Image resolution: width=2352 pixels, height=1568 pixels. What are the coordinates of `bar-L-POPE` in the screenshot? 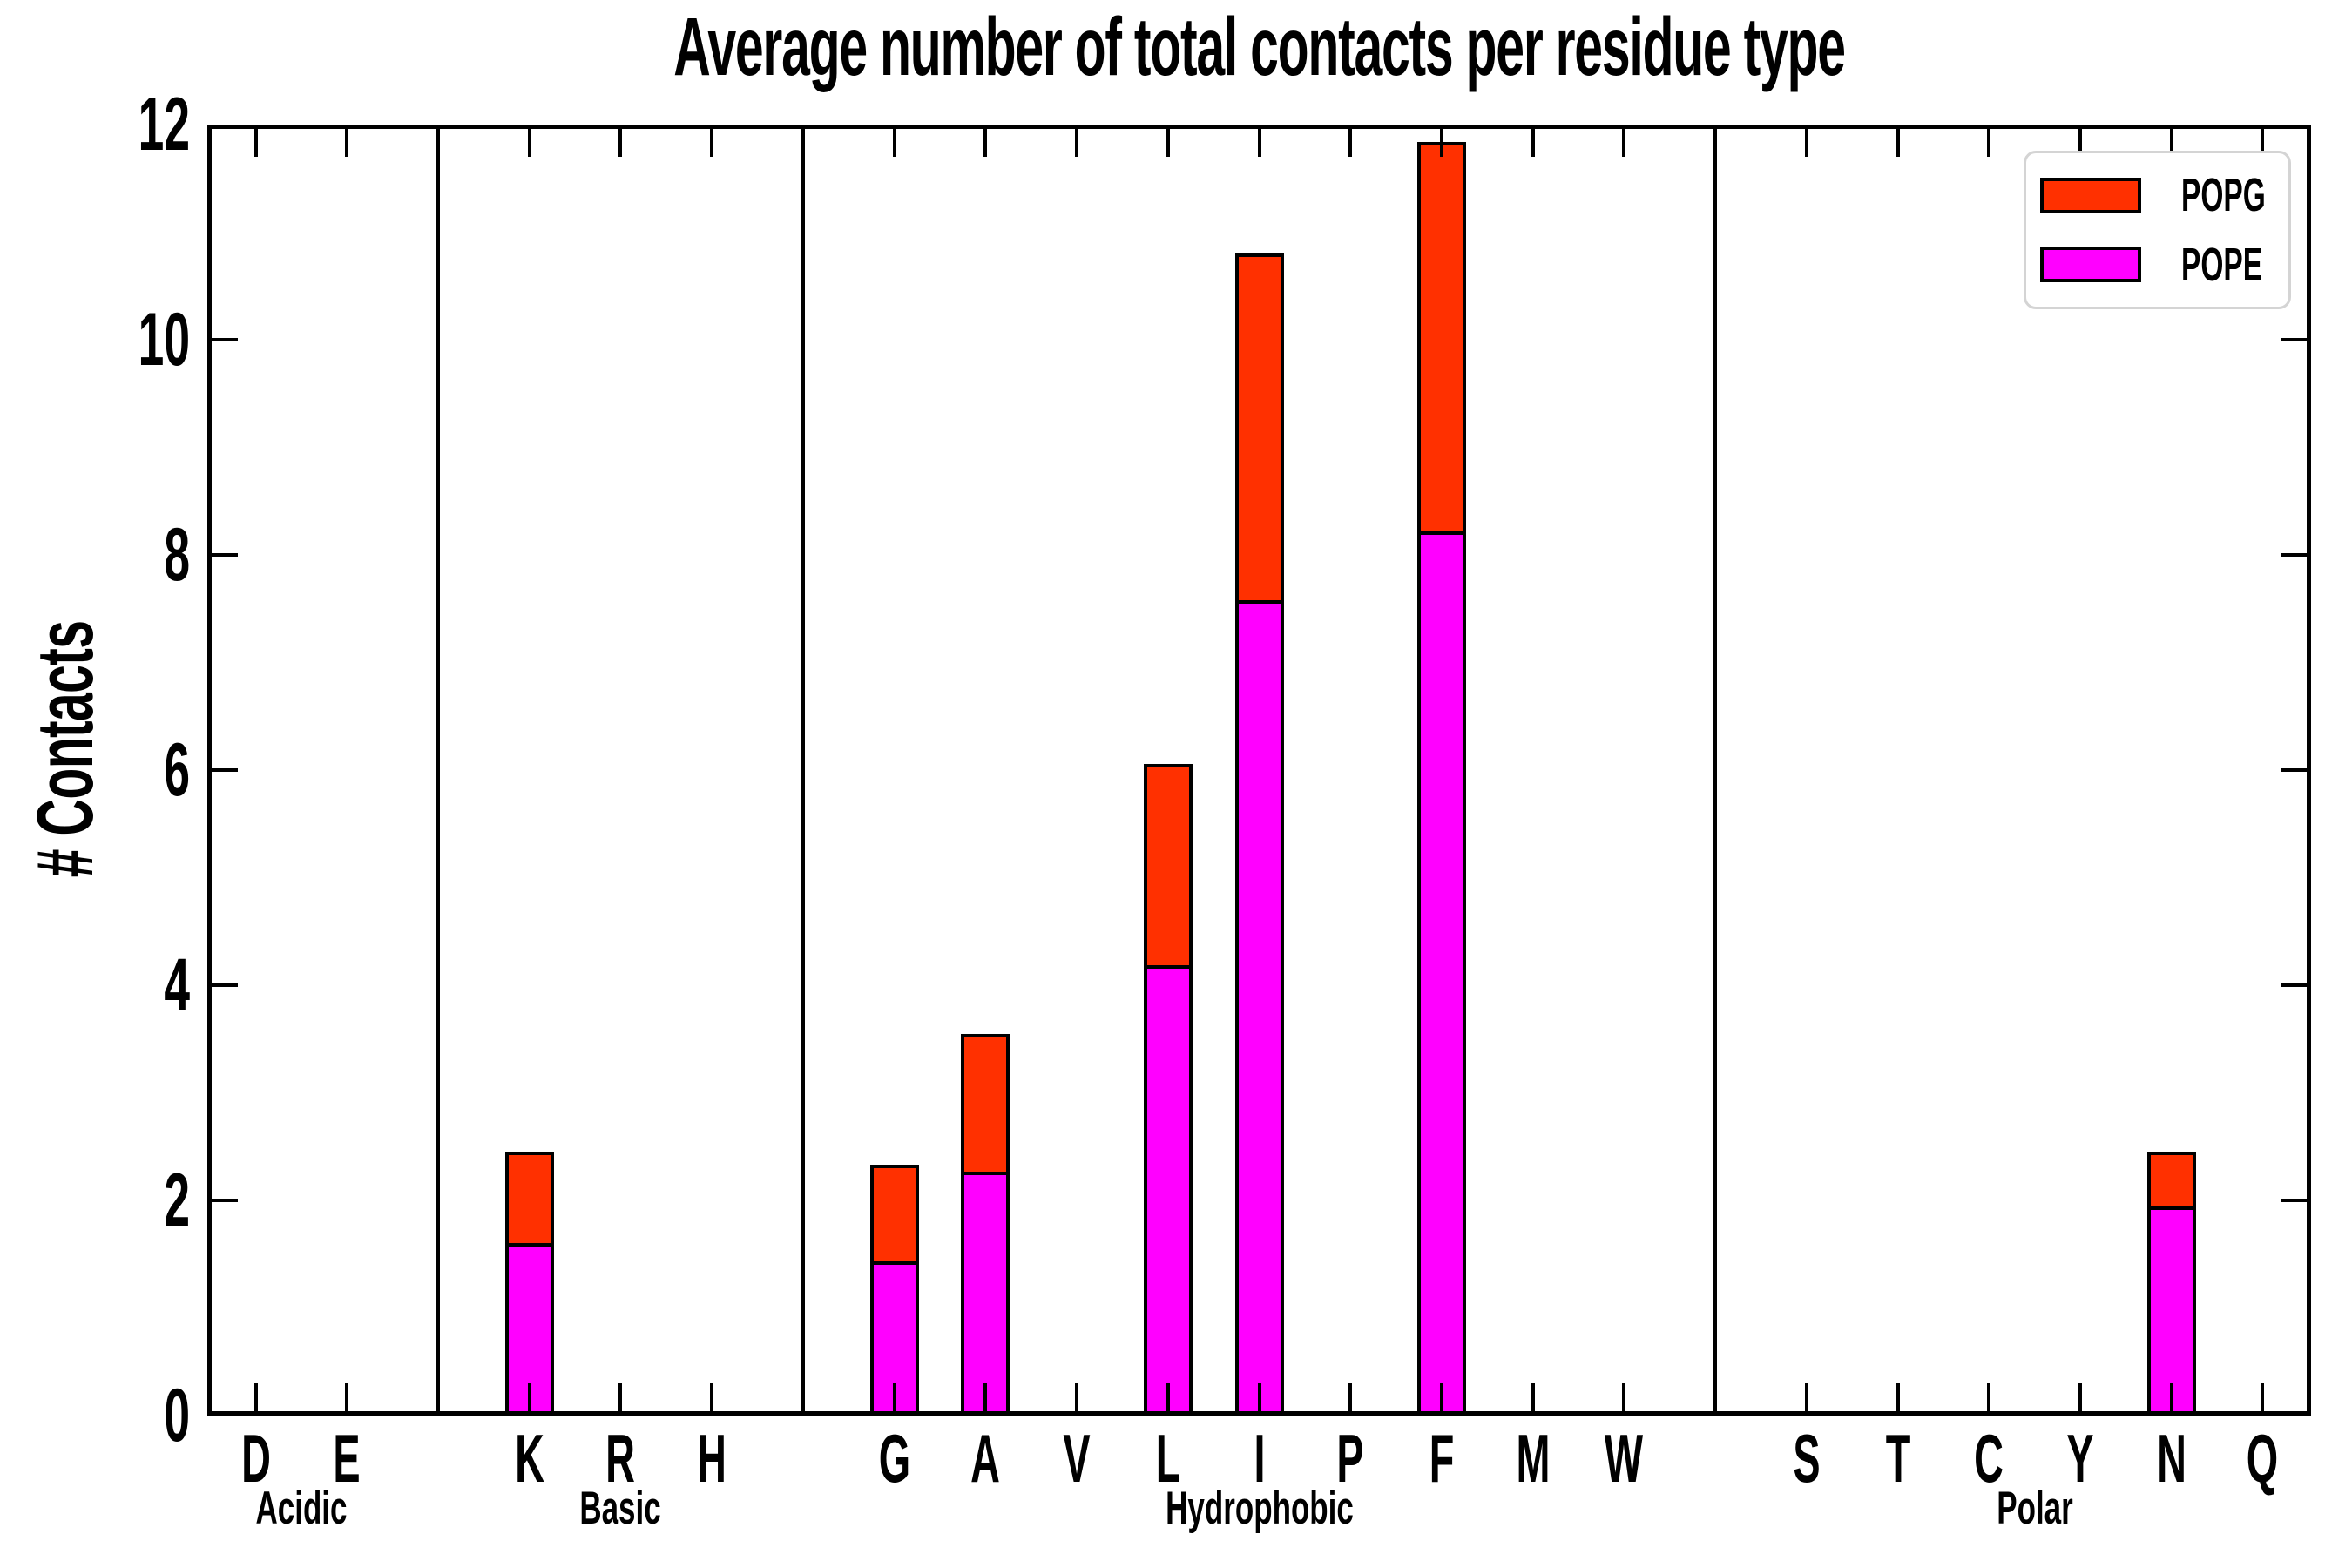 It's located at (1168, 1190).